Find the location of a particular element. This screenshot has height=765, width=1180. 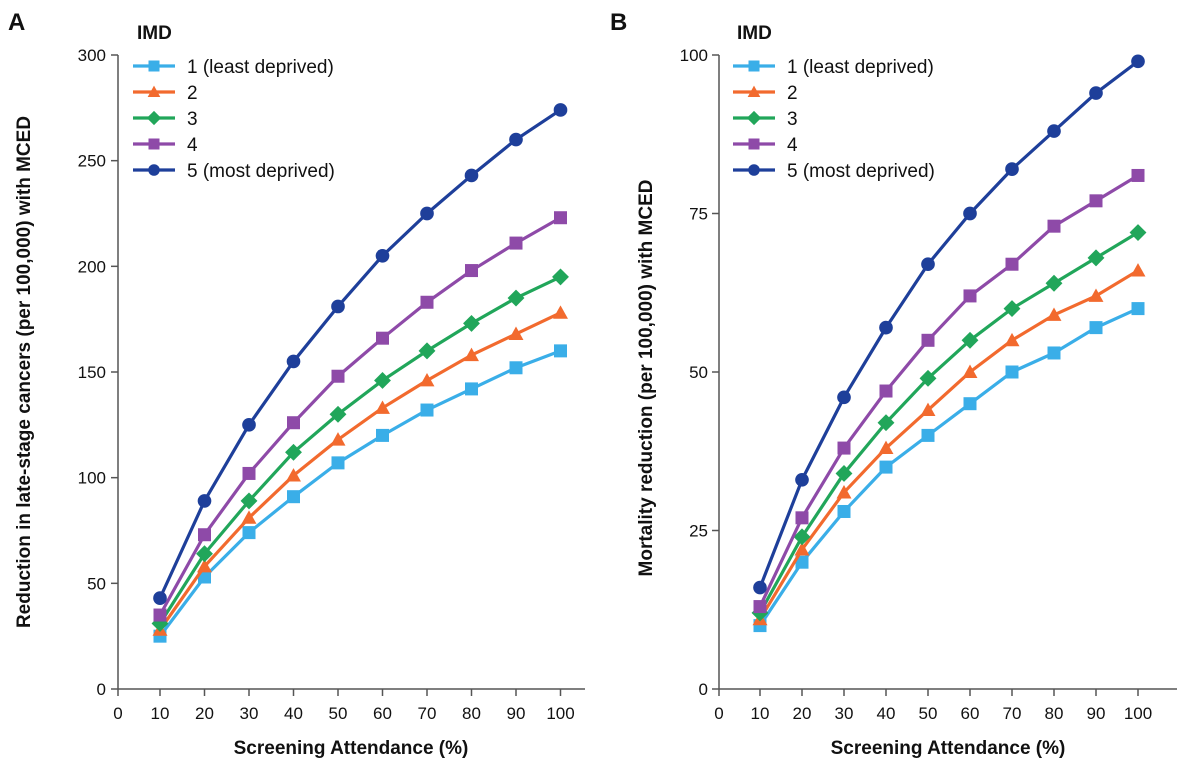

panel-b-y-tick-label: 100 is located at coordinates (694, 55).